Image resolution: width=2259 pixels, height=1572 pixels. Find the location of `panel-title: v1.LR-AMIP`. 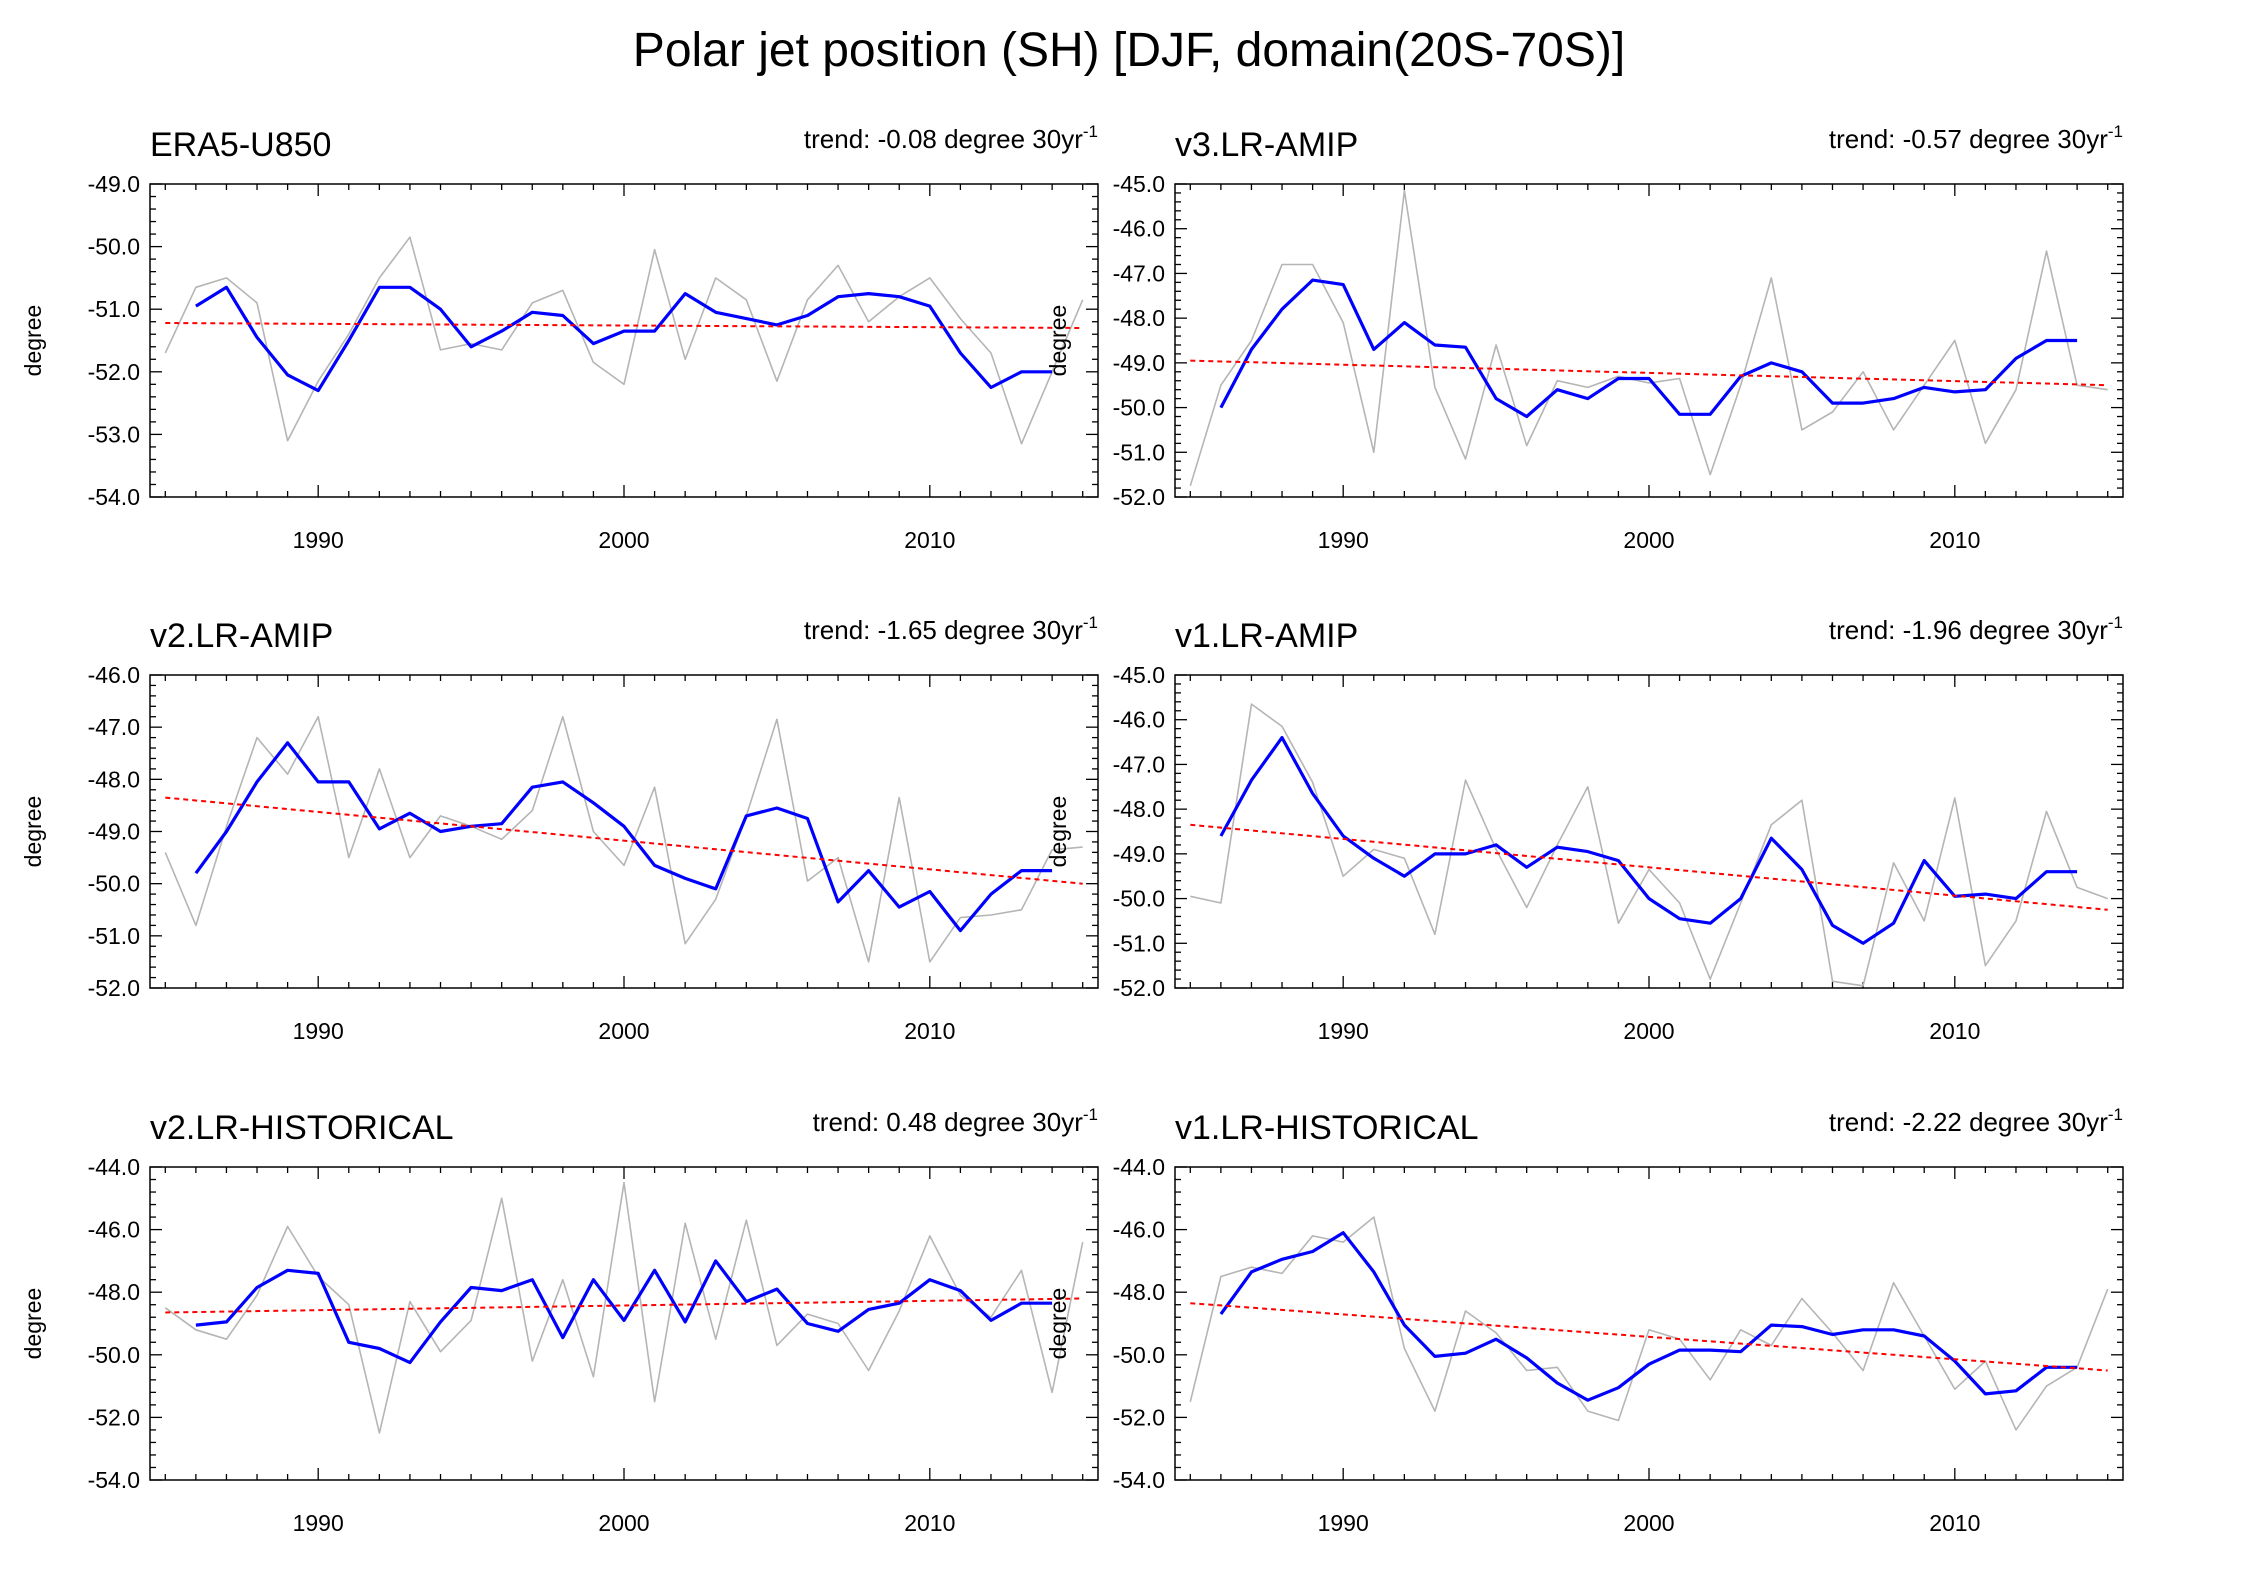

panel-title: v1.LR-AMIP is located at coordinates (1266, 636).